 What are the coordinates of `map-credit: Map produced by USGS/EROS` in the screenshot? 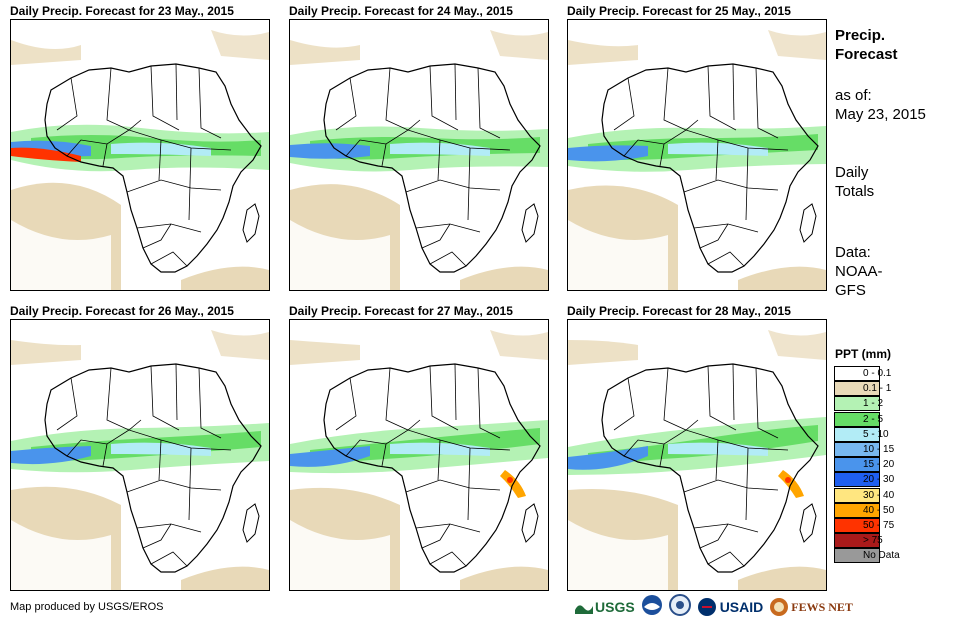 It's located at (87, 607).